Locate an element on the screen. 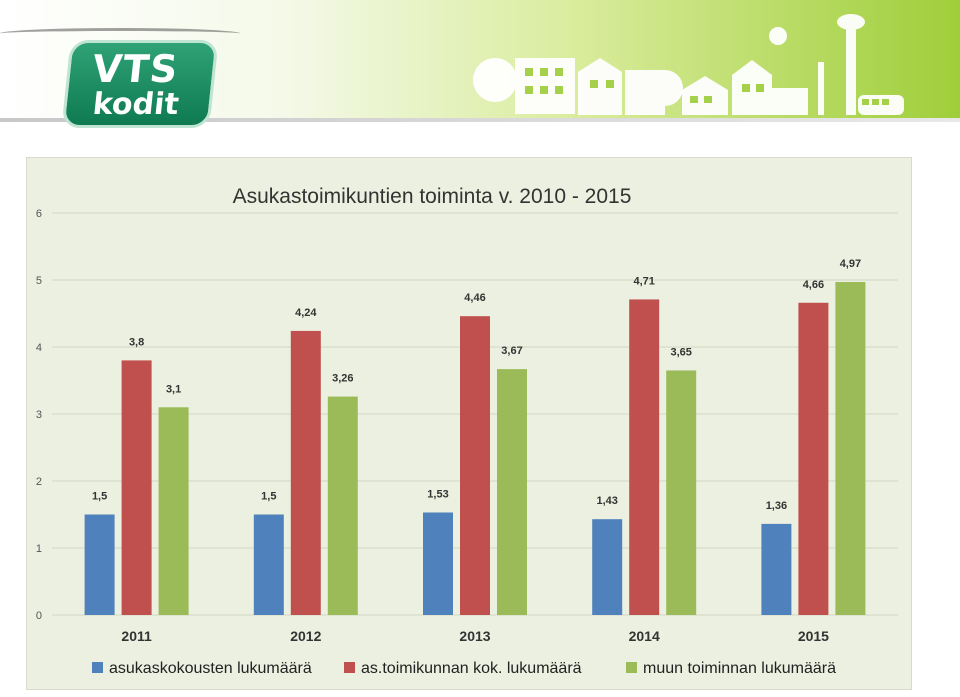 Image resolution: width=960 pixels, height=697 pixels. data-label: 3,8 is located at coordinates (136, 342).